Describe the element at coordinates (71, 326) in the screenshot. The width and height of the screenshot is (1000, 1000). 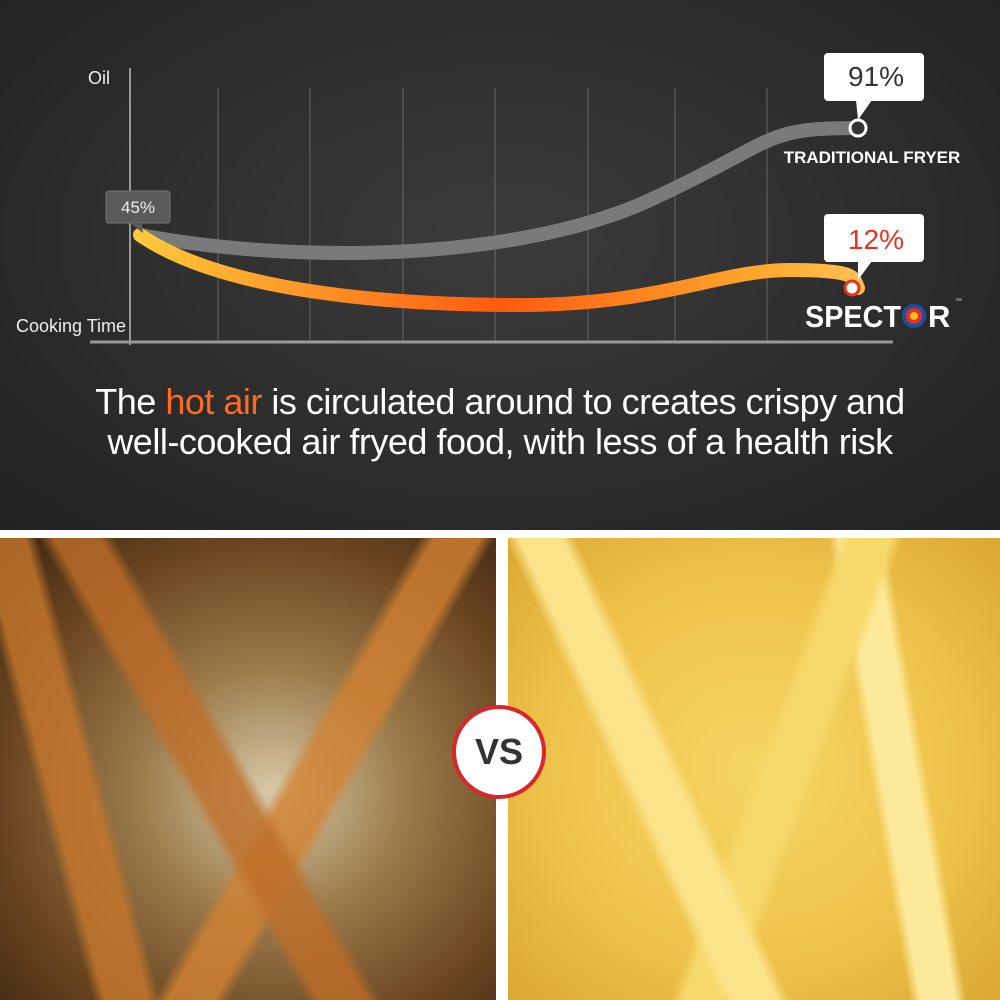
I see `x-axis-label: Cooking Time` at that location.